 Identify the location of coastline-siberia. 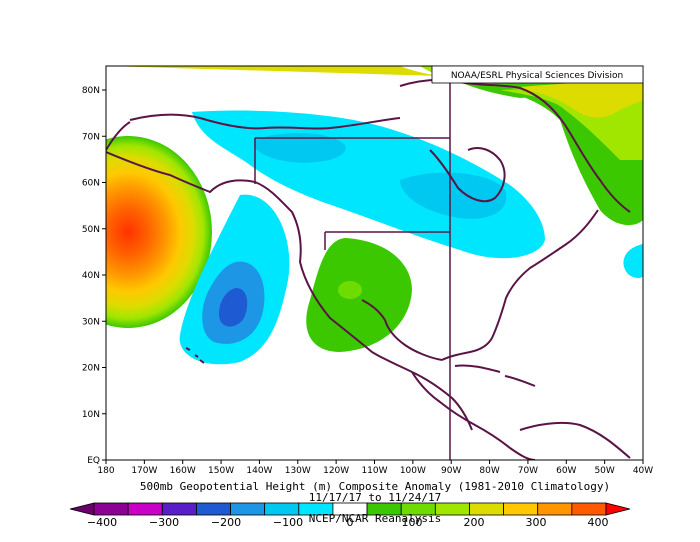
(118, 136).